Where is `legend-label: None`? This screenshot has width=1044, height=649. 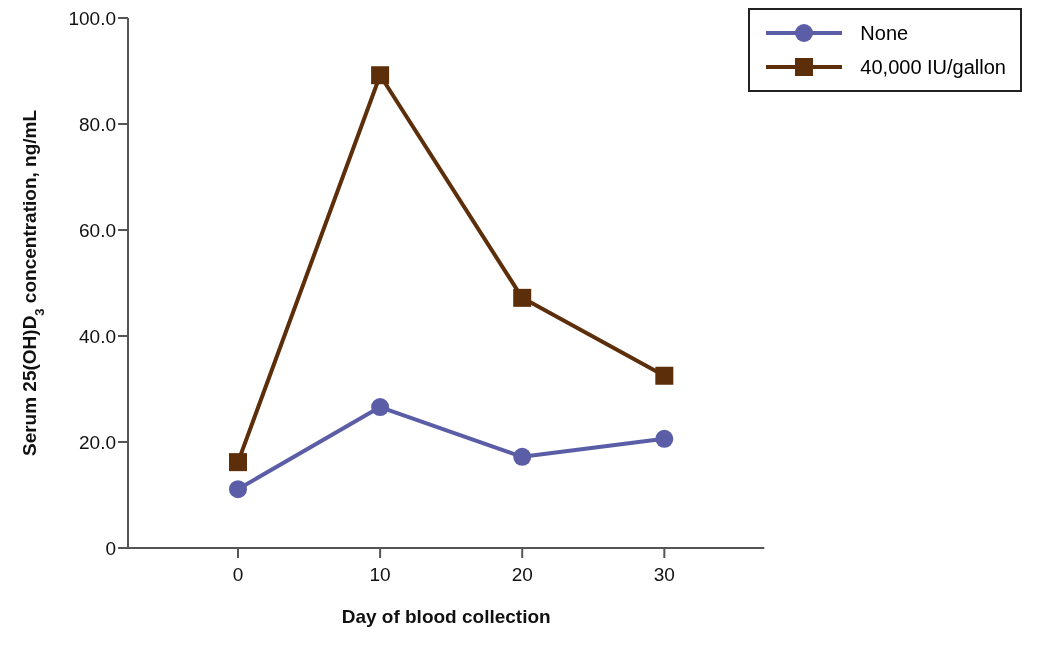 legend-label: None is located at coordinates (884, 33).